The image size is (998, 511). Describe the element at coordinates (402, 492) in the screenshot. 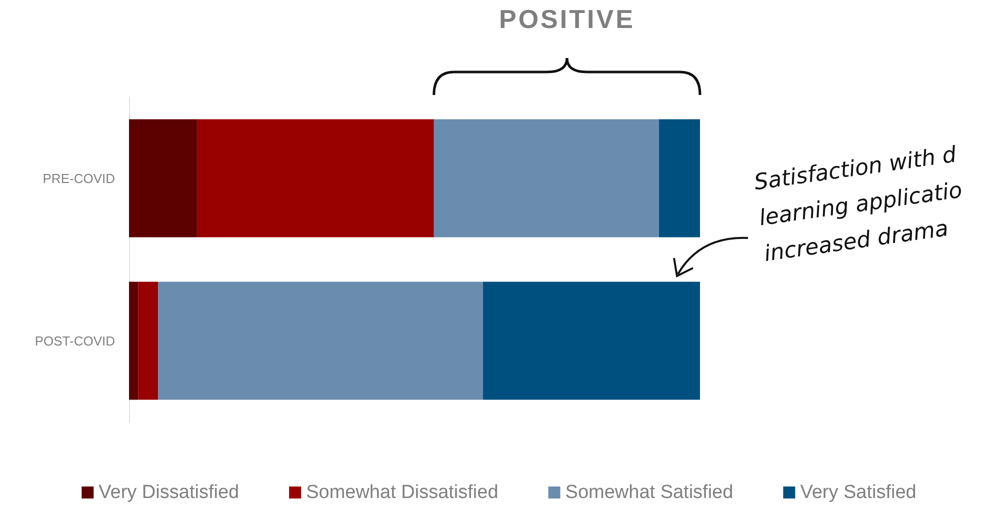

I see `legend-label: Somewhat Dissatisfied` at that location.